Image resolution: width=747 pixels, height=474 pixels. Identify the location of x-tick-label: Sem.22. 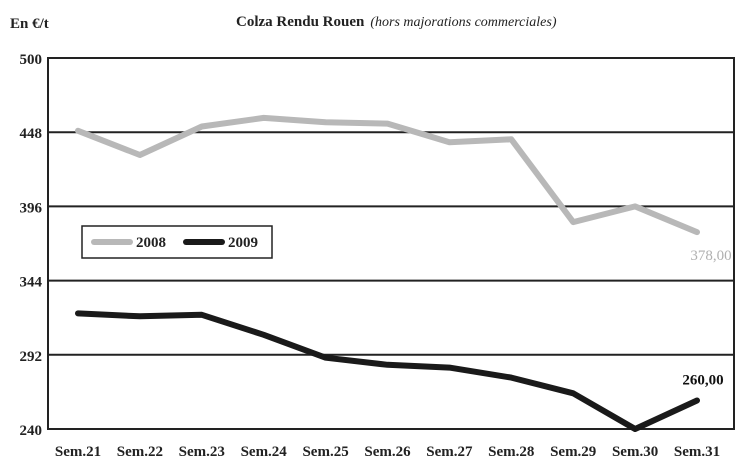
(140, 452).